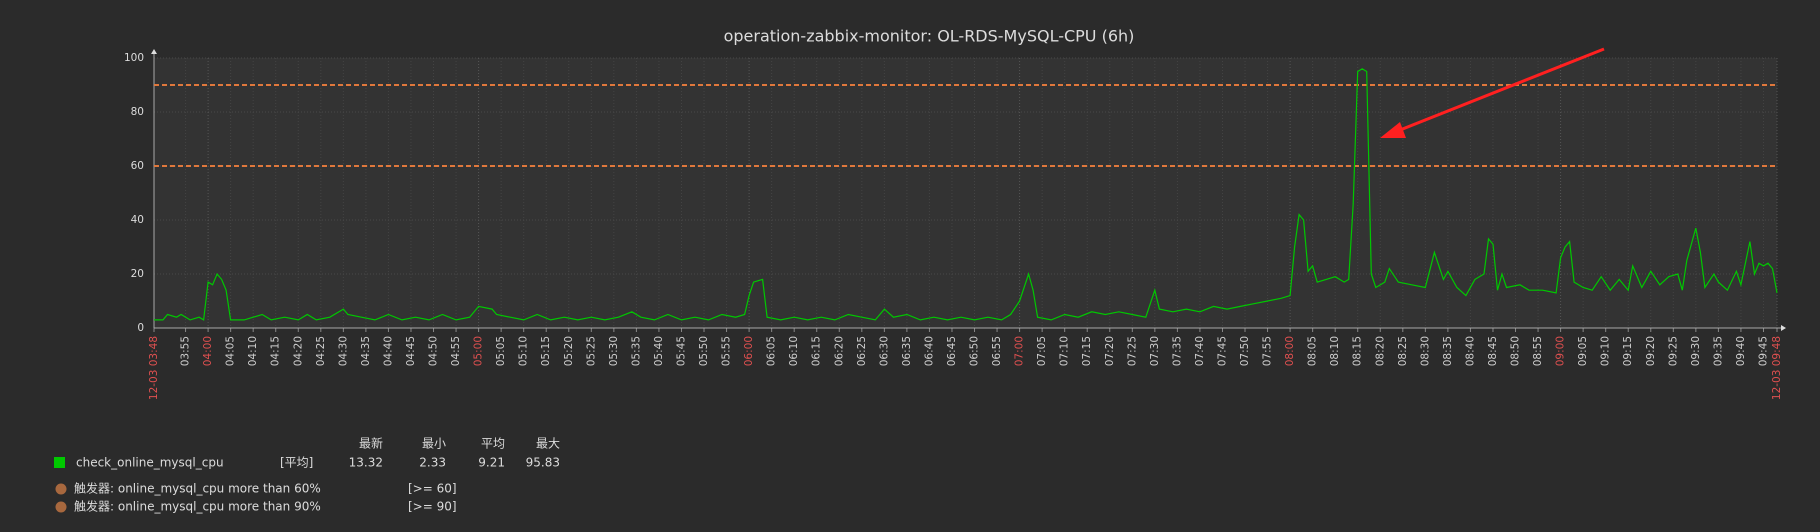 This screenshot has width=1820, height=532. What do you see at coordinates (1313, 351) in the screenshot?
I see `x-tick-label: 08:05` at bounding box center [1313, 351].